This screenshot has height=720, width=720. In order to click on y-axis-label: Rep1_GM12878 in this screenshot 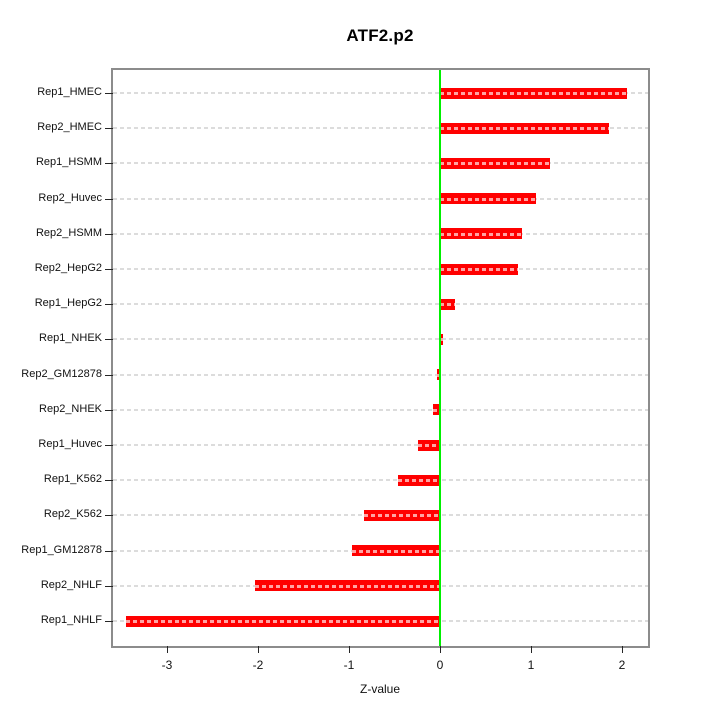, I will do `click(61, 549)`.